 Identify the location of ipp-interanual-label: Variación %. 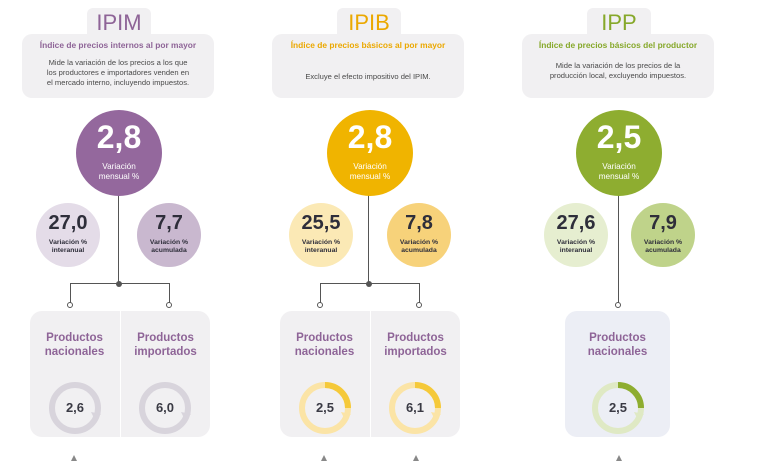
(576, 242).